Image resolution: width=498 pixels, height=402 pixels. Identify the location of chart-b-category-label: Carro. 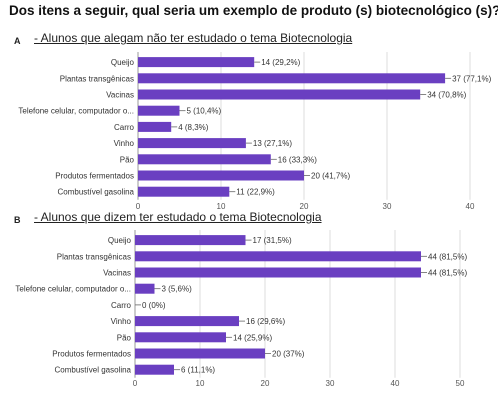
(121, 305).